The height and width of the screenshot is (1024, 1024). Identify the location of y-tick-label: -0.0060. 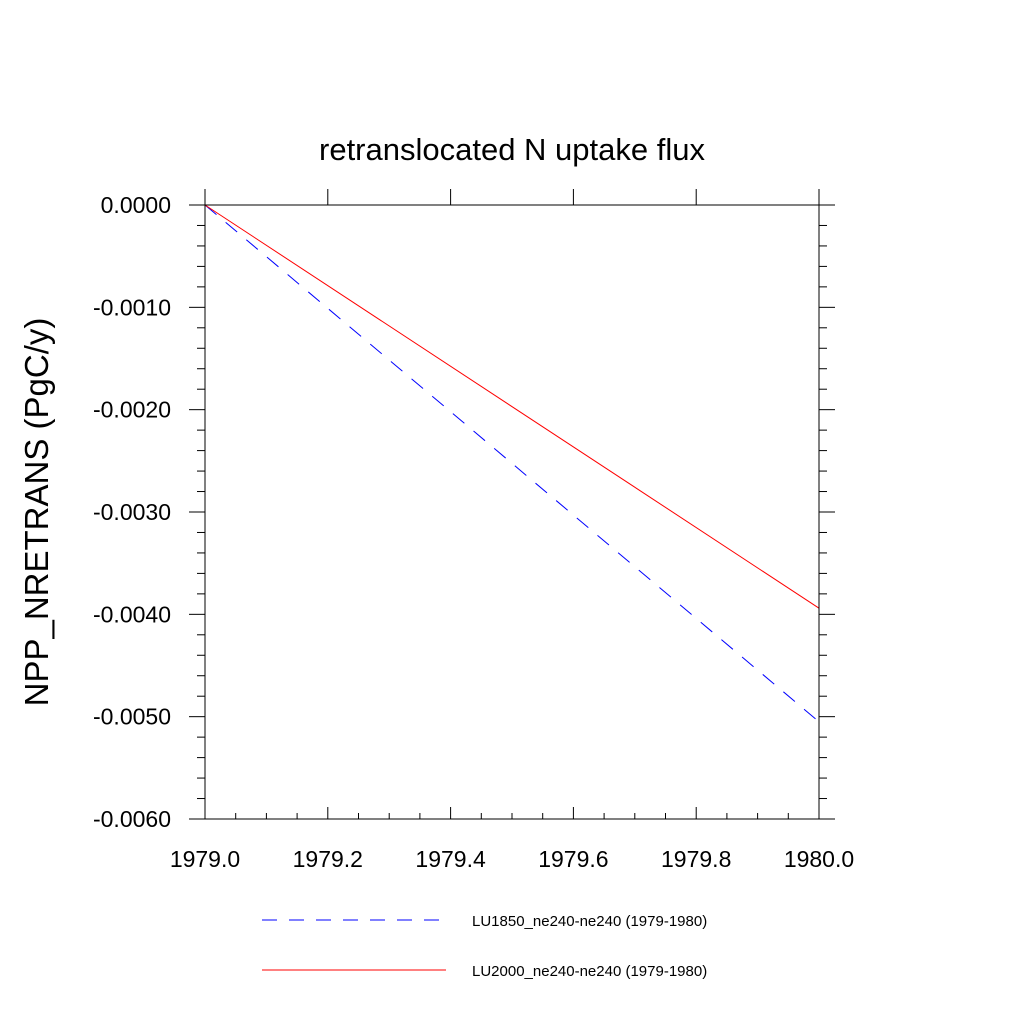
(132, 819).